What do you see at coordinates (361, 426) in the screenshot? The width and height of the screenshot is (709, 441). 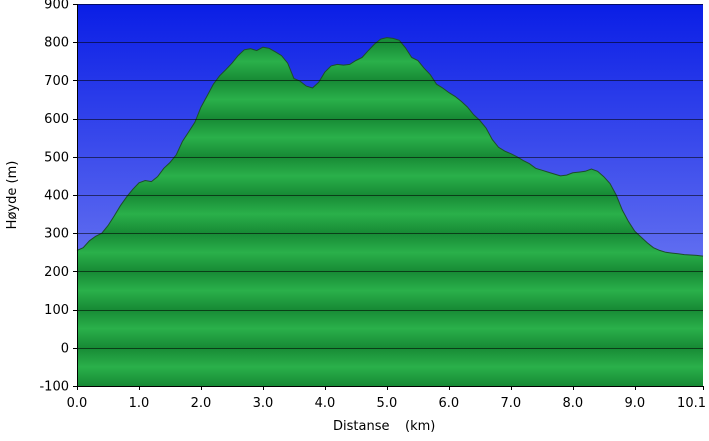 I see `x-axis-title: Distanse` at bounding box center [361, 426].